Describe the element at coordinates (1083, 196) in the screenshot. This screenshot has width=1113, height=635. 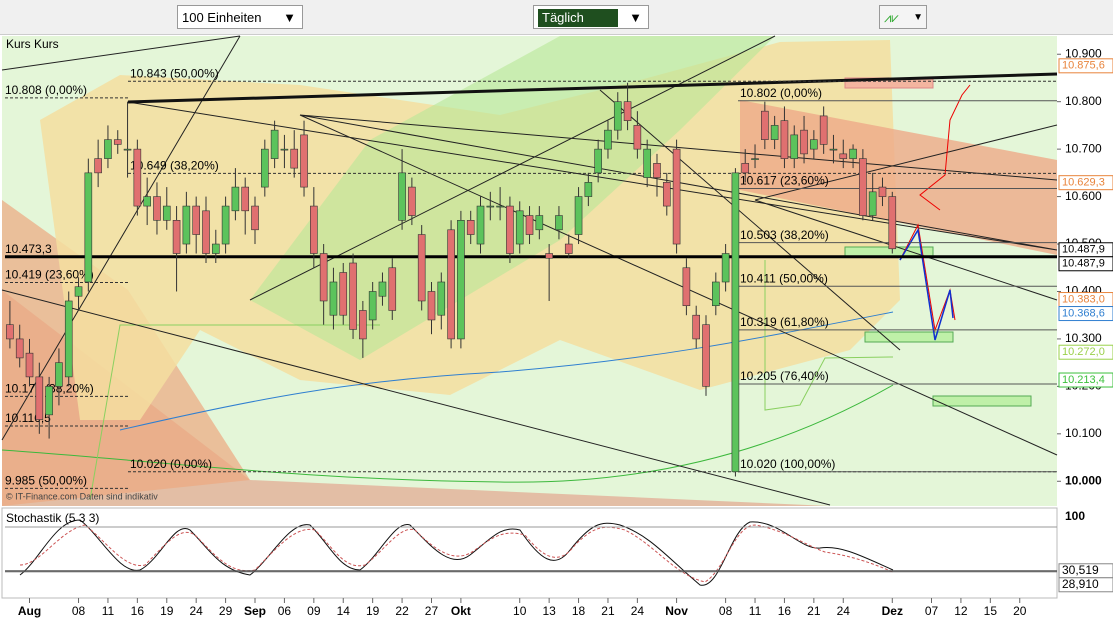
I see `y-tick-label: 10.600` at that location.